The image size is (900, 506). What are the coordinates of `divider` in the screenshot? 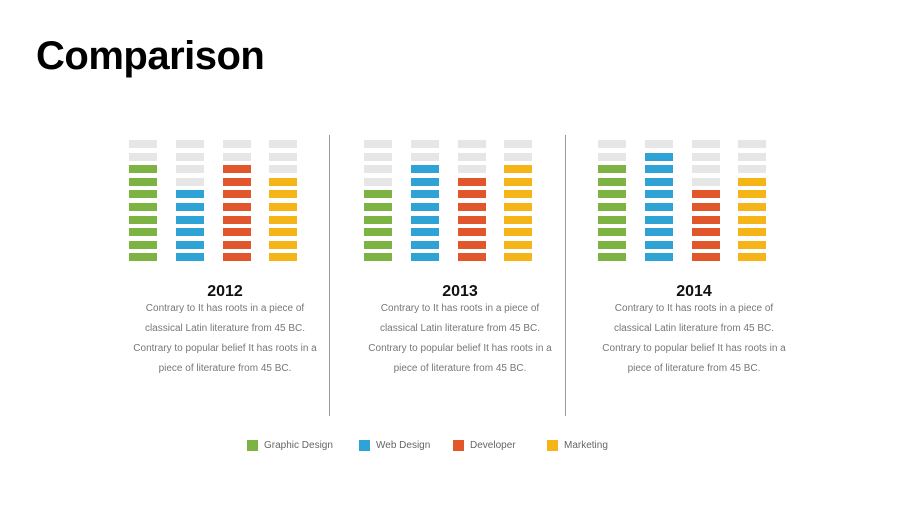 It's located at (329, 275).